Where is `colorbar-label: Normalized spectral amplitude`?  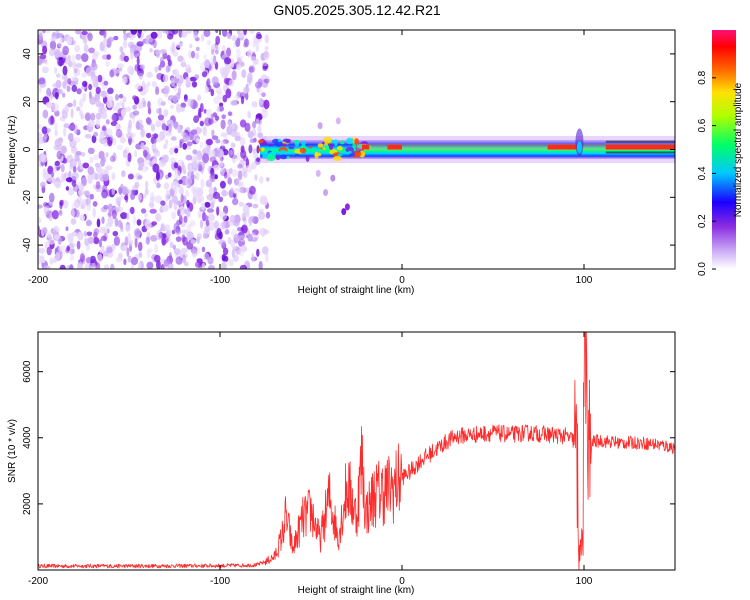 colorbar-label: Normalized spectral amplitude is located at coordinates (738, 149).